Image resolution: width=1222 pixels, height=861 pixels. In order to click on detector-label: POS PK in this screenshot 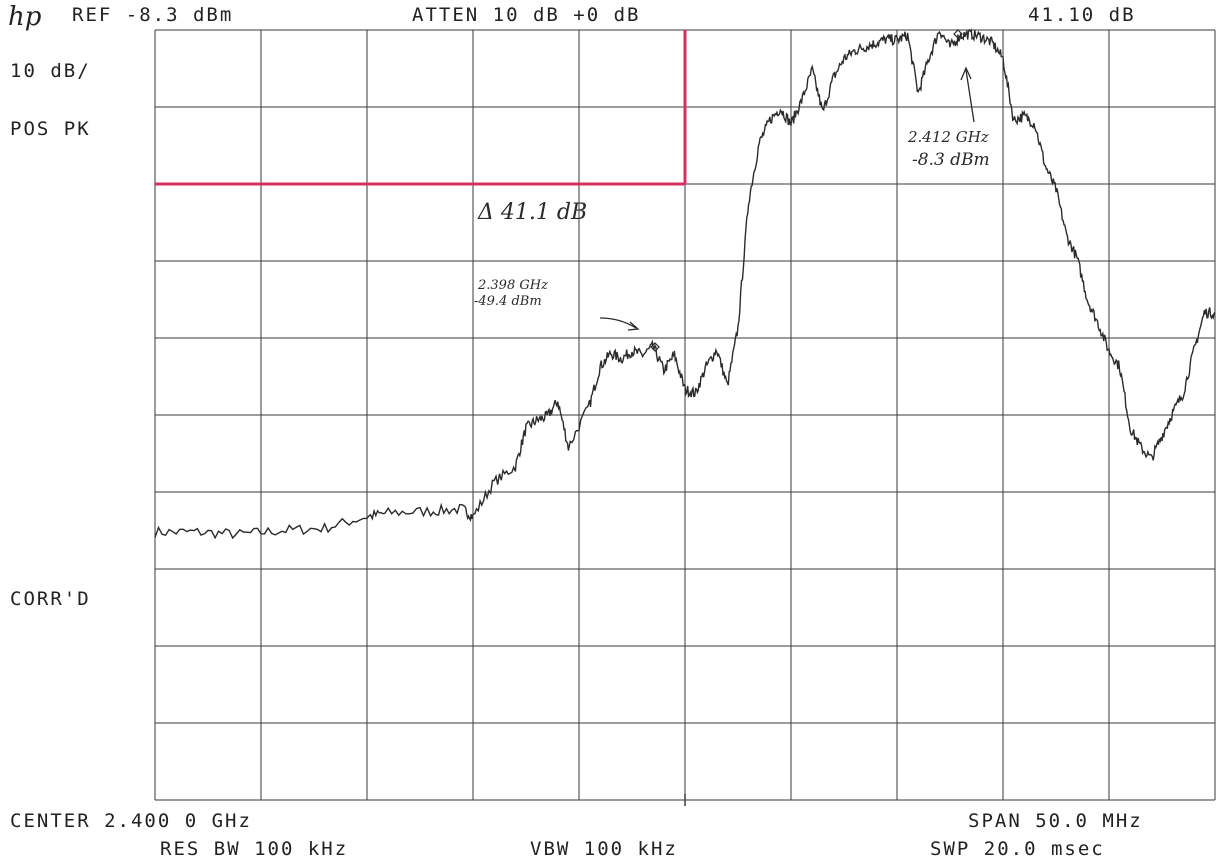, I will do `click(50, 129)`.